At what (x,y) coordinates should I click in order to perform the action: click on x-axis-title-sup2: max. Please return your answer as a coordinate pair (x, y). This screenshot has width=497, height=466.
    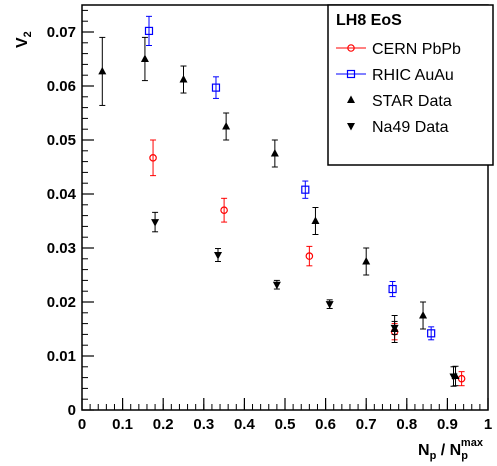
    Looking at the image, I should click on (472, 443).